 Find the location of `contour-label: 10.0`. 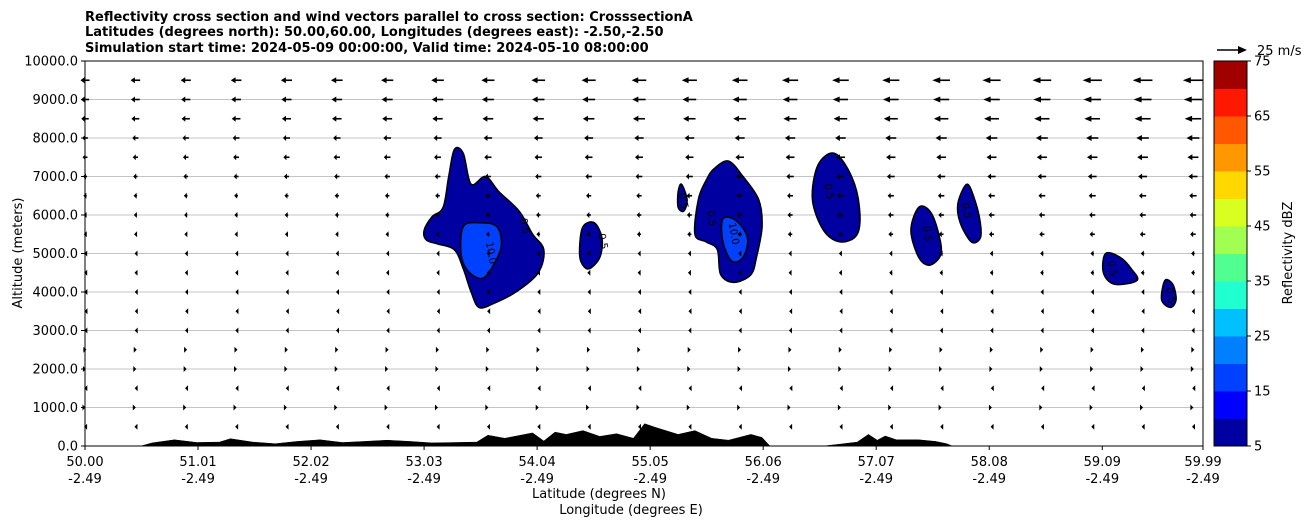

contour-label: 10.0 is located at coordinates (733, 234).